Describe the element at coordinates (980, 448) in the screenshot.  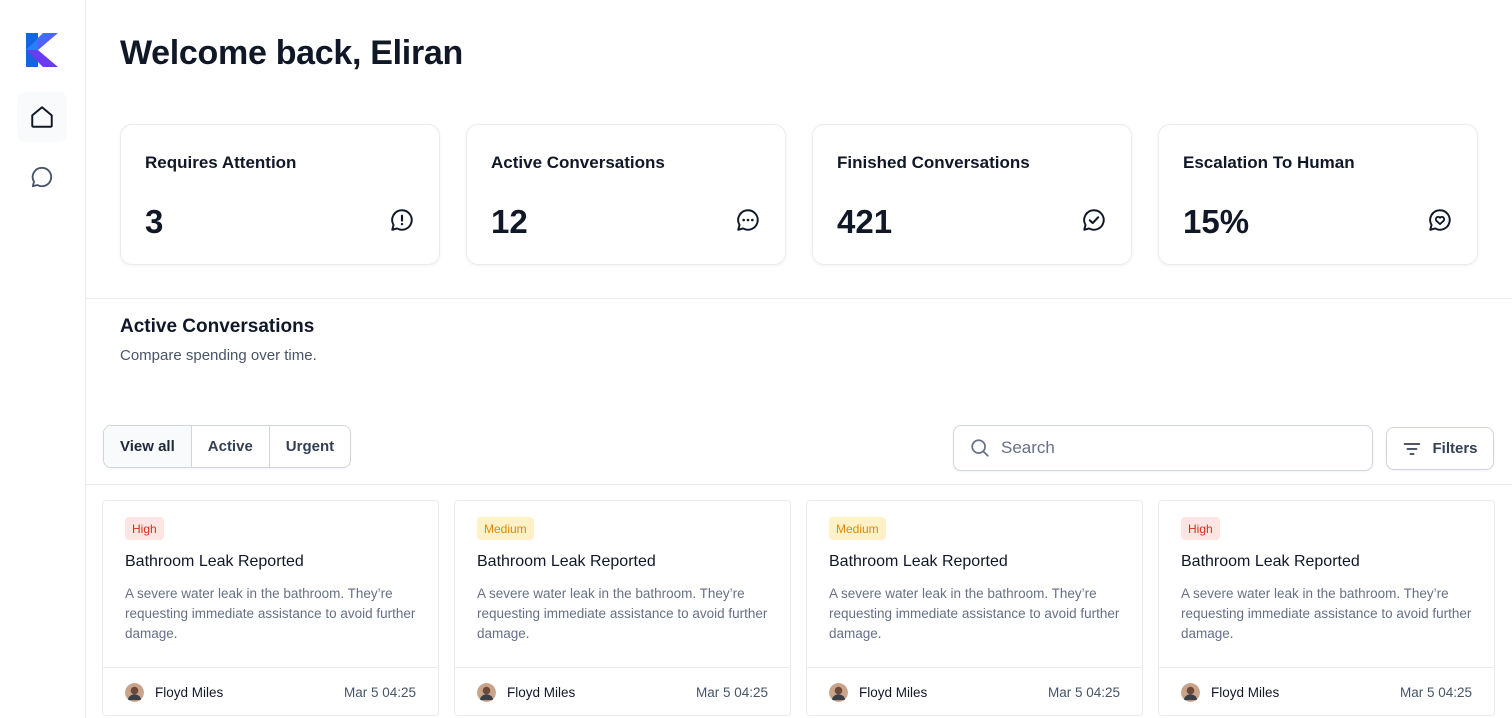
I see `search-icon` at that location.